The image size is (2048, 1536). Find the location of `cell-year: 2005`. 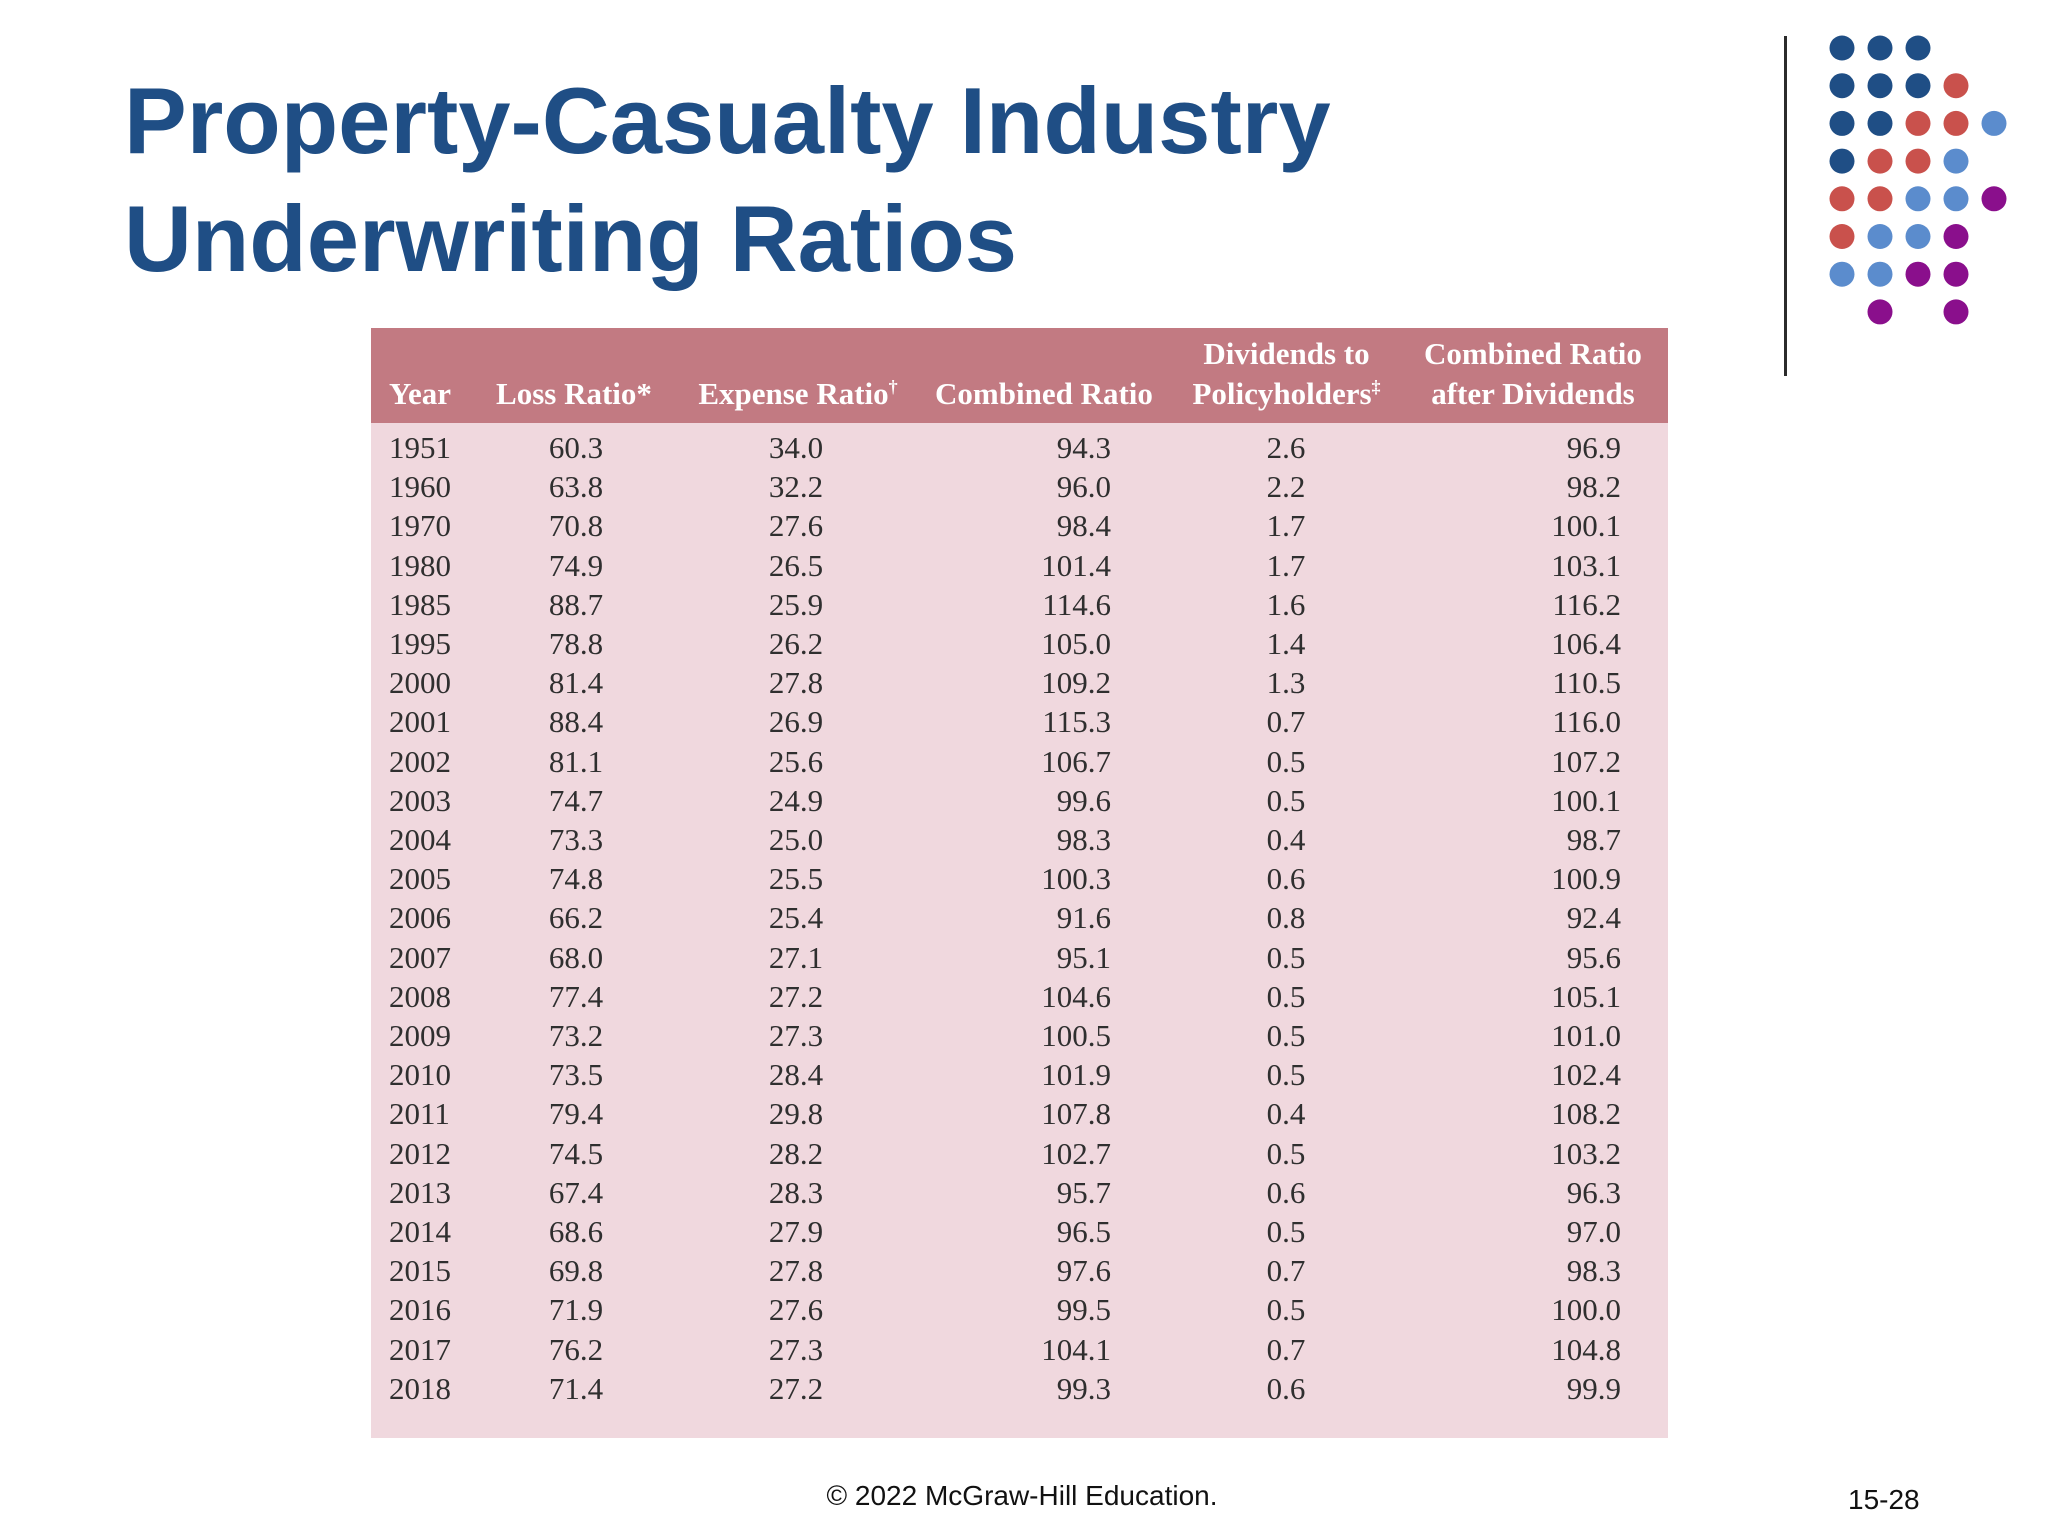

cell-year: 2005 is located at coordinates (420, 879).